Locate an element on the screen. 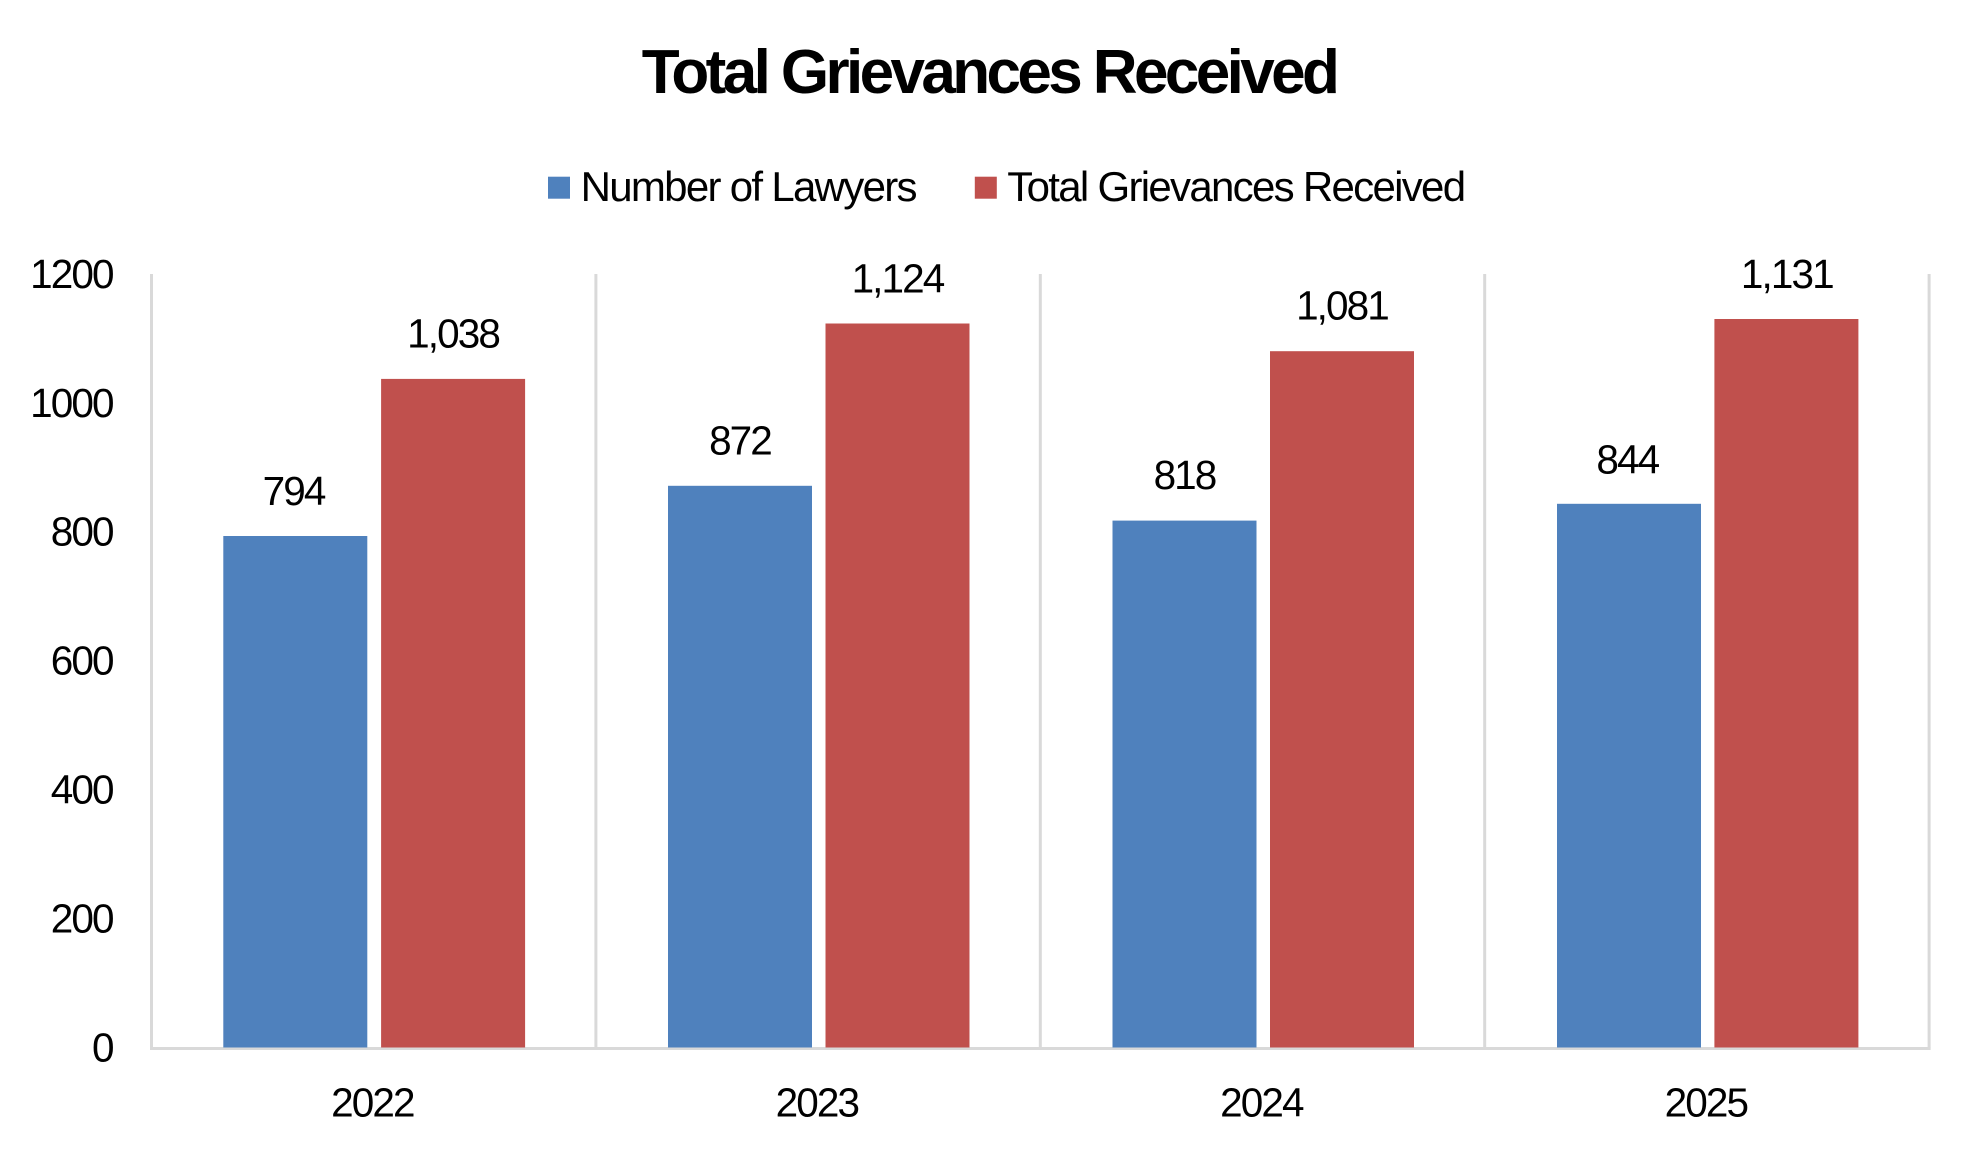  svg-text: 1200 is located at coordinates (71, 274).